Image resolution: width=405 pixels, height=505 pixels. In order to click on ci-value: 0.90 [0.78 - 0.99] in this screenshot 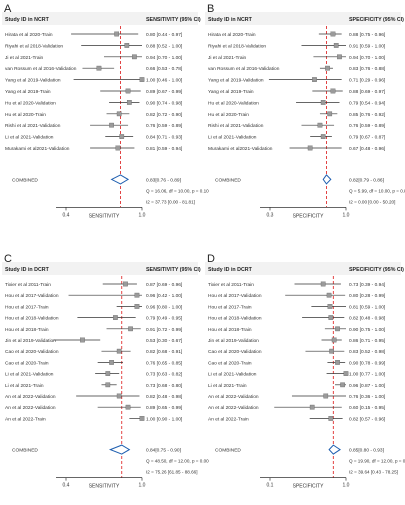, I will do `click(367, 363)`.